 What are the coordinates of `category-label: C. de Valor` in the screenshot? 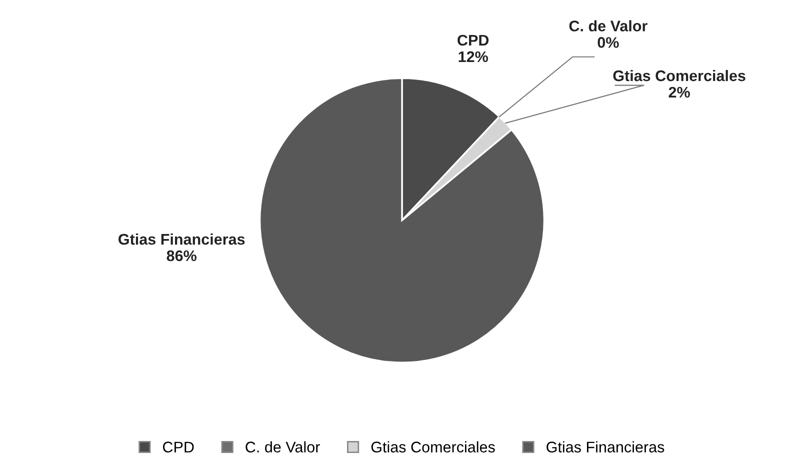 It's located at (608, 26).